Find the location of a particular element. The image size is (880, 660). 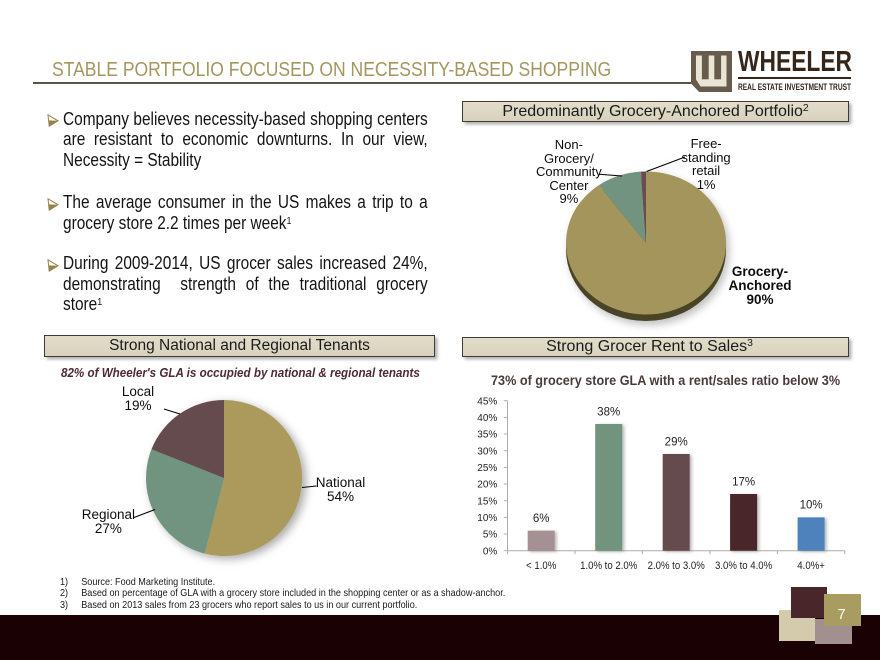

svg-text: 0% is located at coordinates (490, 551).